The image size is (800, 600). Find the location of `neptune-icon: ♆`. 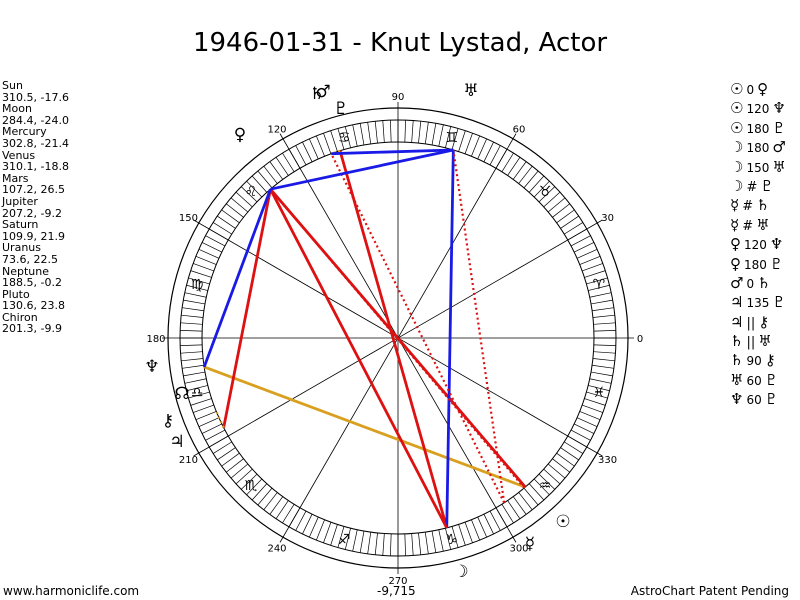

neptune-icon: ♆ is located at coordinates (779, 108).